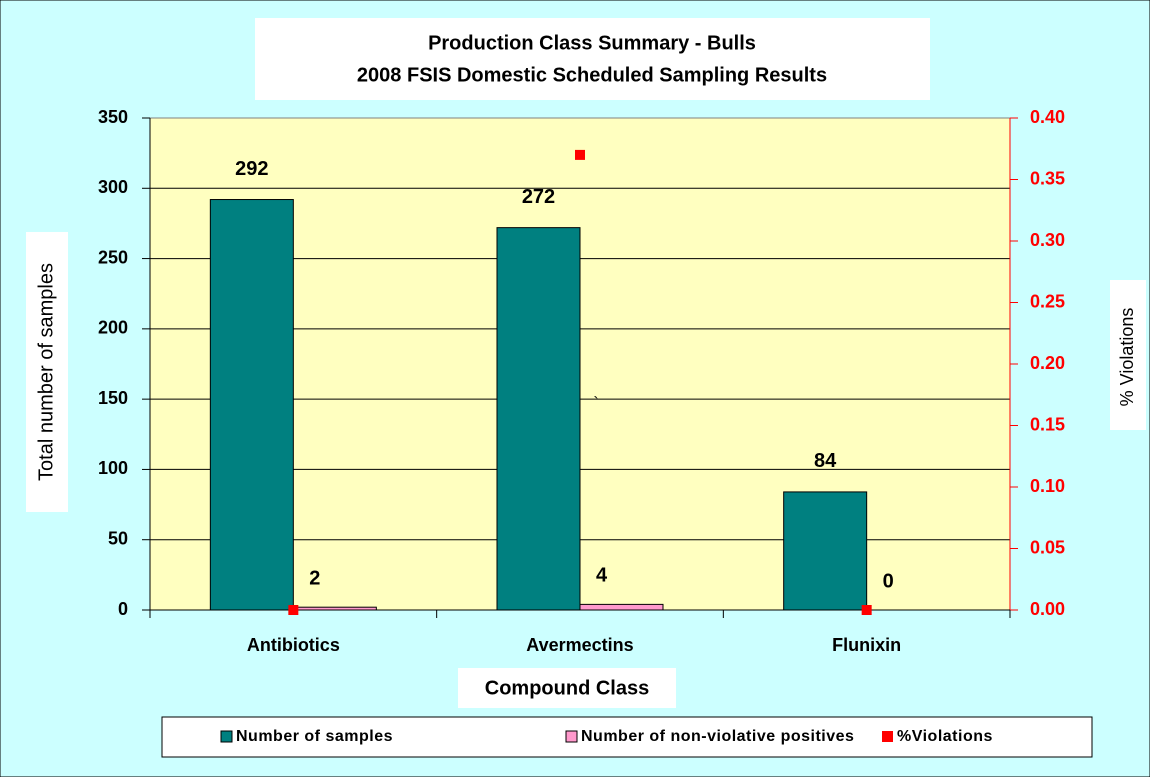  What do you see at coordinates (888, 581) in the screenshot?
I see `data-label: 0` at bounding box center [888, 581].